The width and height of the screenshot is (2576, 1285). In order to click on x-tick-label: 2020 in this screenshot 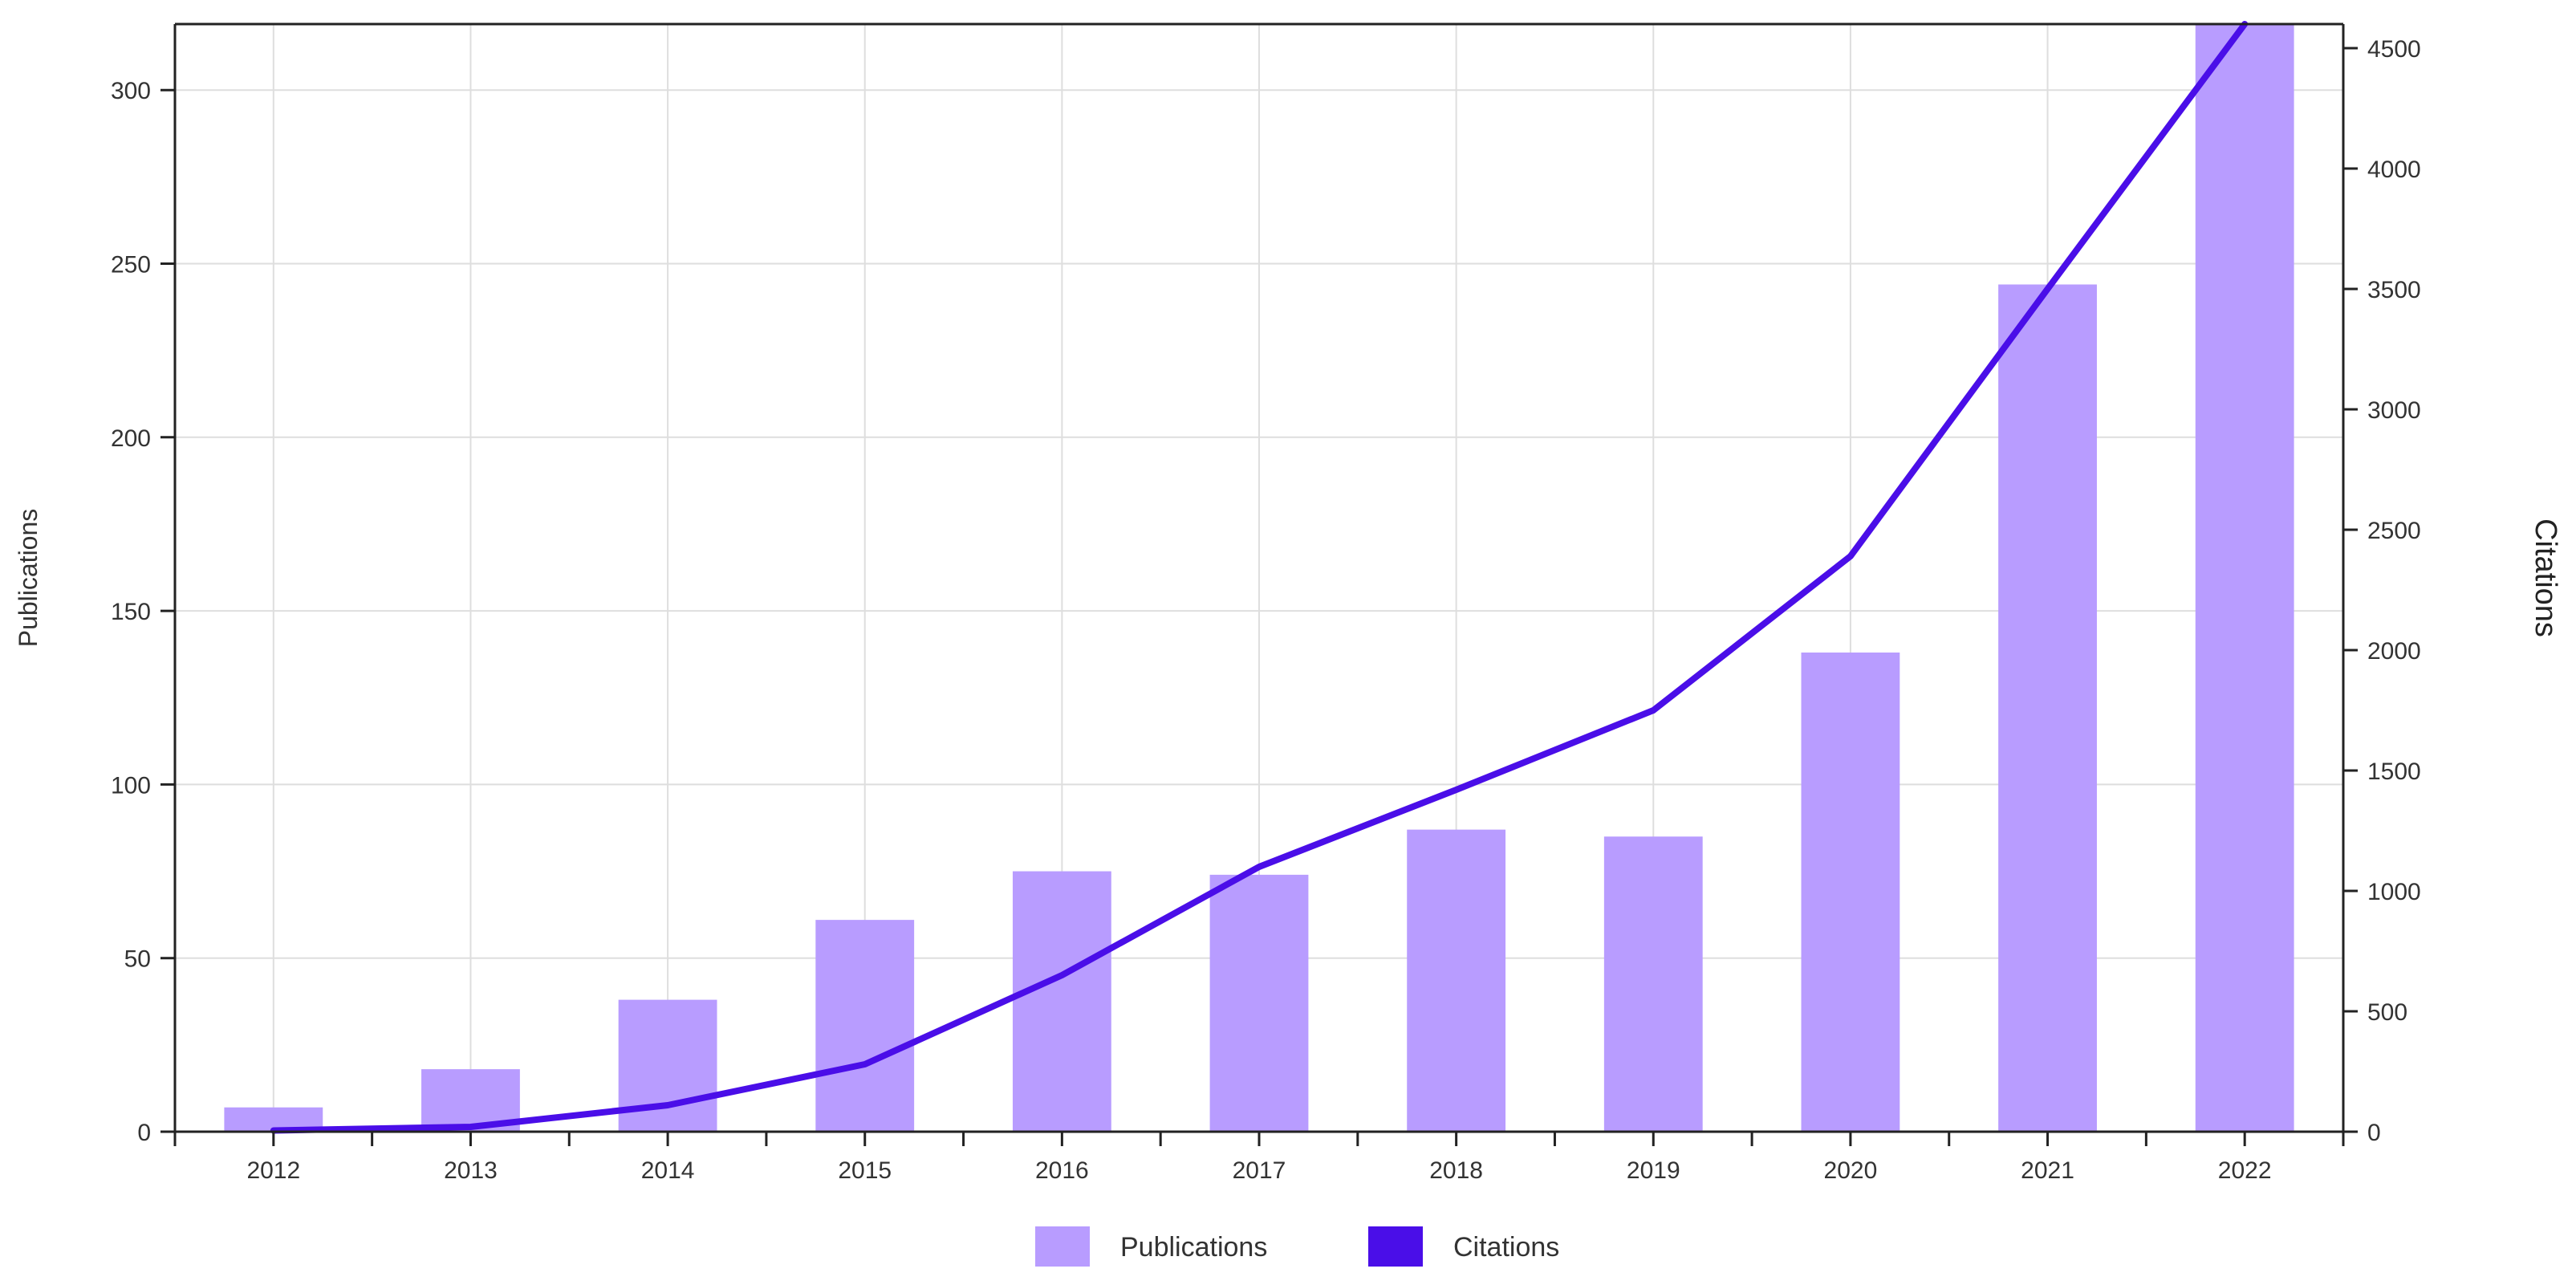, I will do `click(1851, 1170)`.